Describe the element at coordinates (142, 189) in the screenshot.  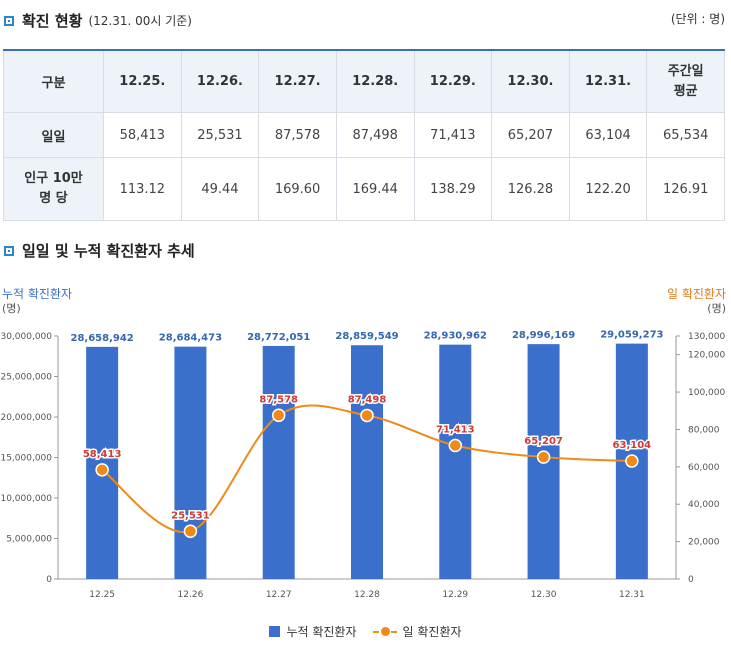
I see `table-cell: 113.12` at that location.